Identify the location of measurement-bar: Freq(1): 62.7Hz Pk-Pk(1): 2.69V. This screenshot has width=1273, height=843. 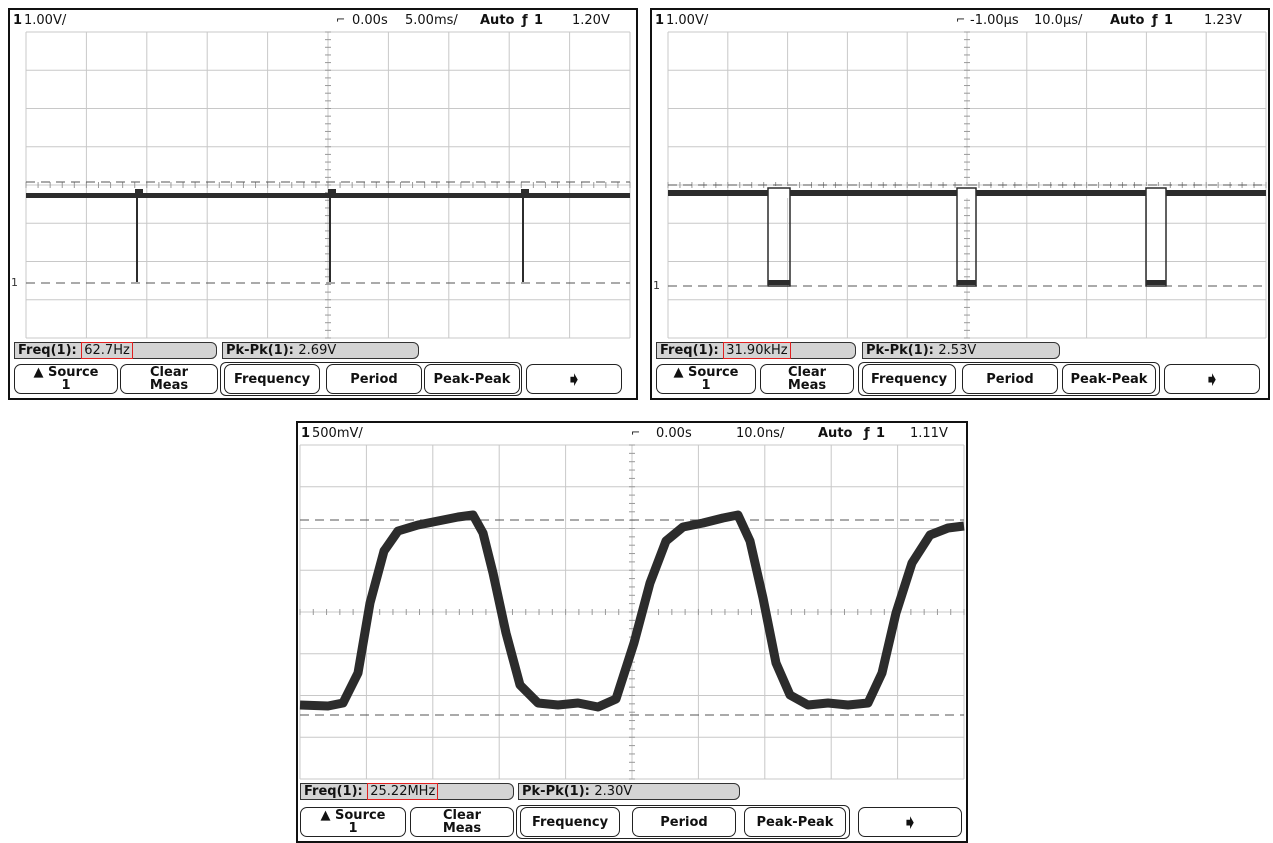
(323, 351).